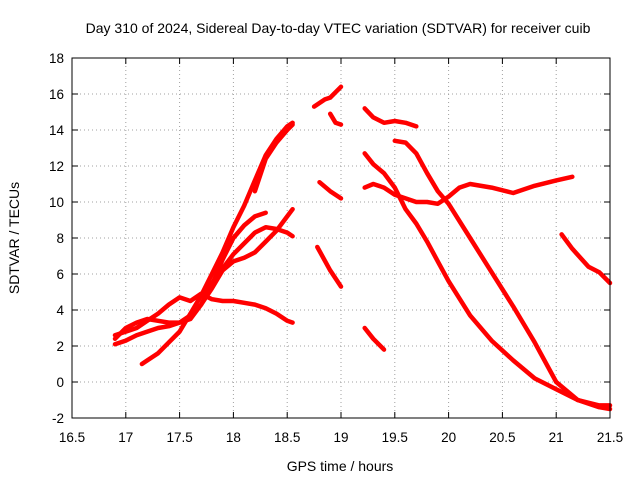 Image resolution: width=640 pixels, height=480 pixels. Describe the element at coordinates (72, 437) in the screenshot. I see `x-tick-label: 16.5` at that location.